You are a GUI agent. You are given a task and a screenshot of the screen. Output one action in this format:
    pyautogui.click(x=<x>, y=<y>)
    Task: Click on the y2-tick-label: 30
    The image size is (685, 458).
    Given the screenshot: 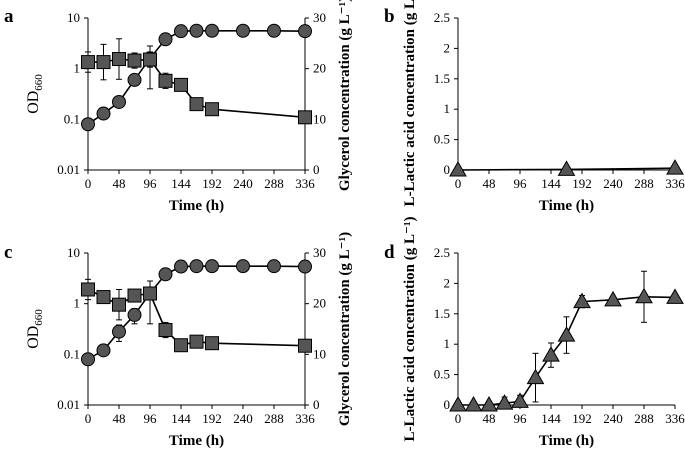 What is the action you would take?
    pyautogui.click(x=319, y=17)
    